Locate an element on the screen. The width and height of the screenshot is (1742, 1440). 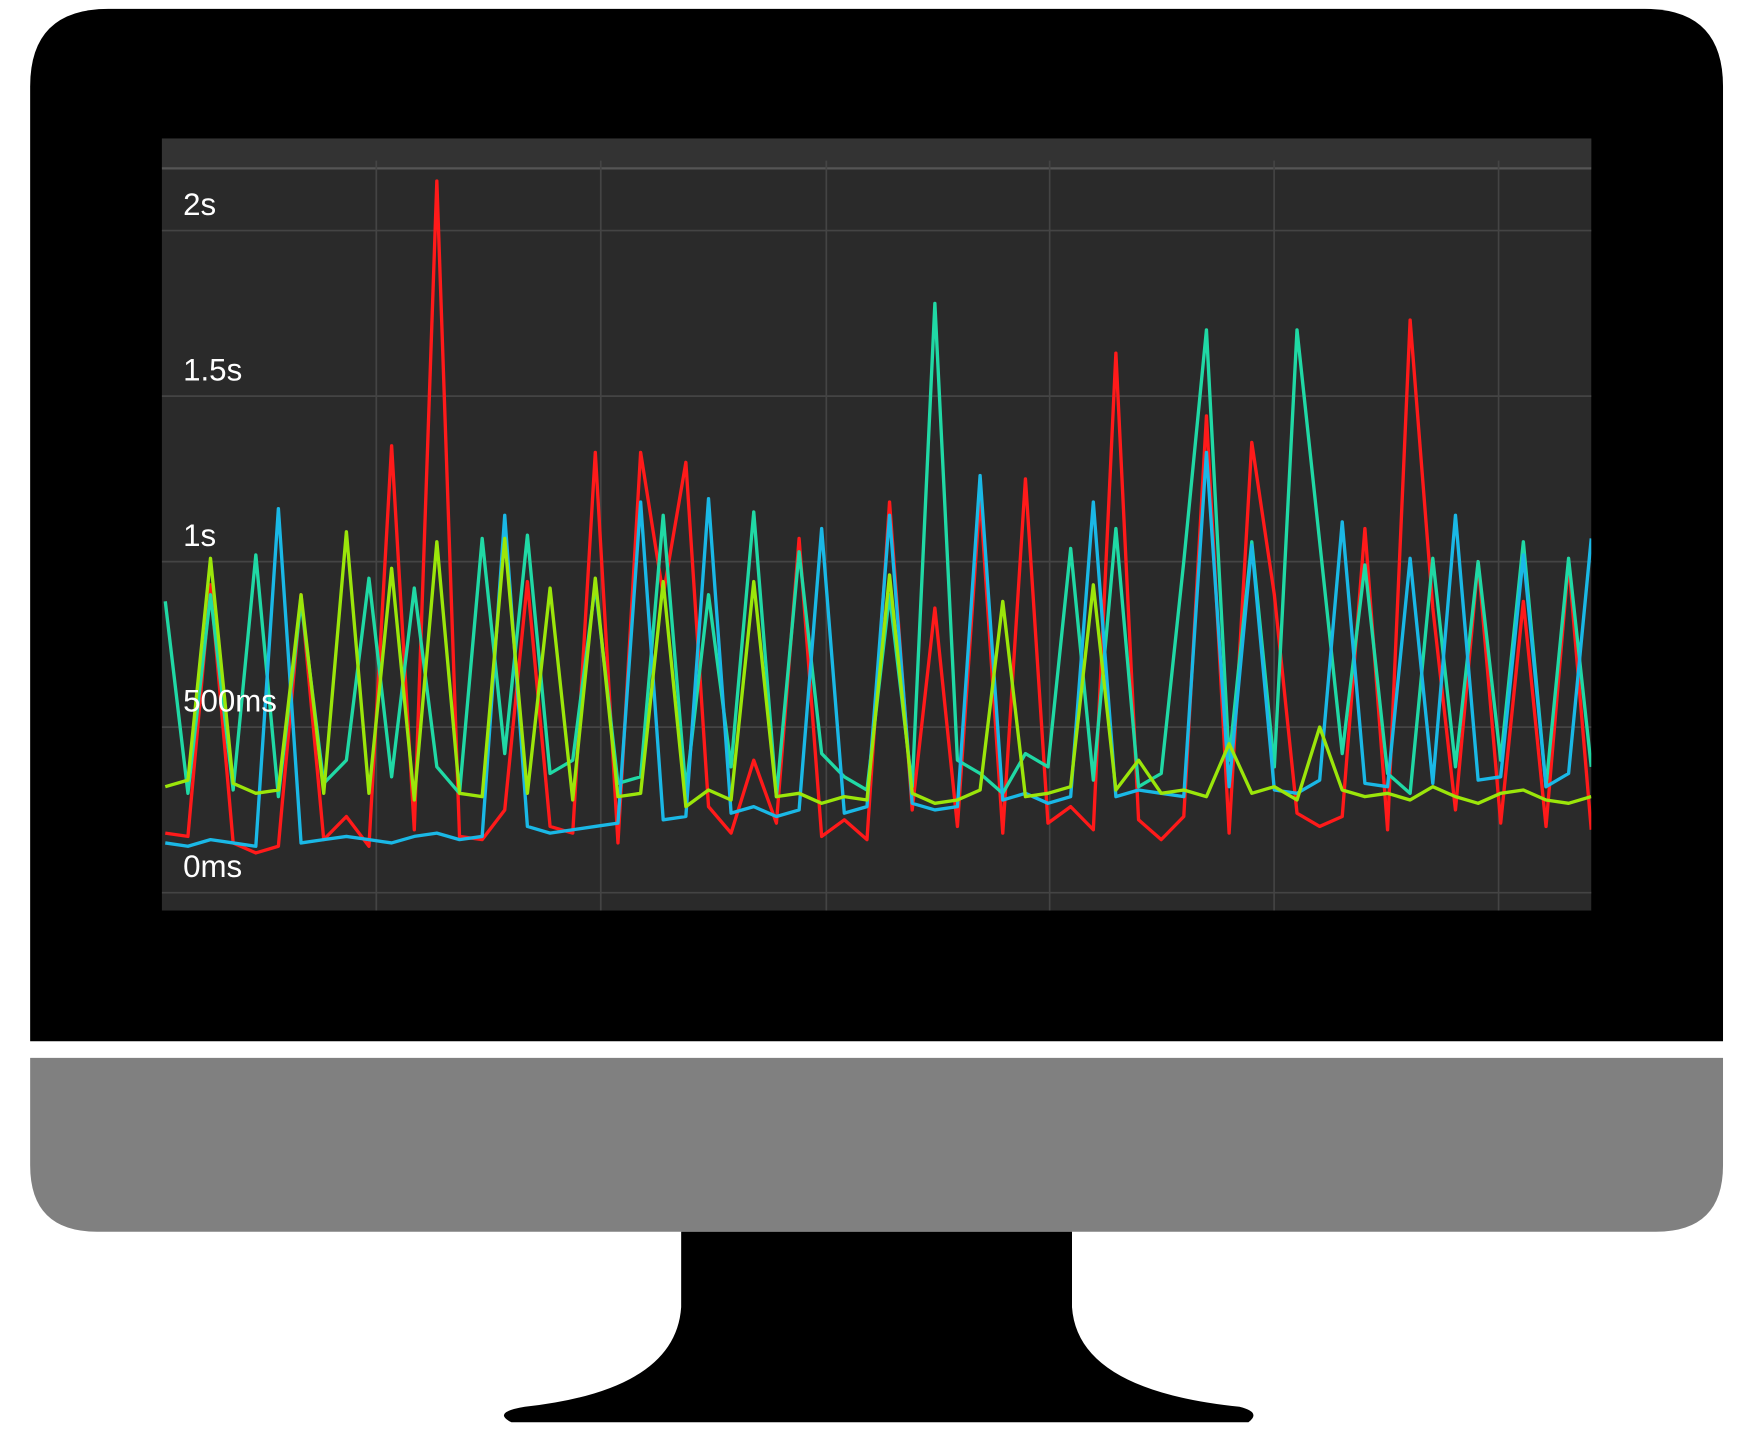
y-tick-label: 0ms is located at coordinates (212, 866).